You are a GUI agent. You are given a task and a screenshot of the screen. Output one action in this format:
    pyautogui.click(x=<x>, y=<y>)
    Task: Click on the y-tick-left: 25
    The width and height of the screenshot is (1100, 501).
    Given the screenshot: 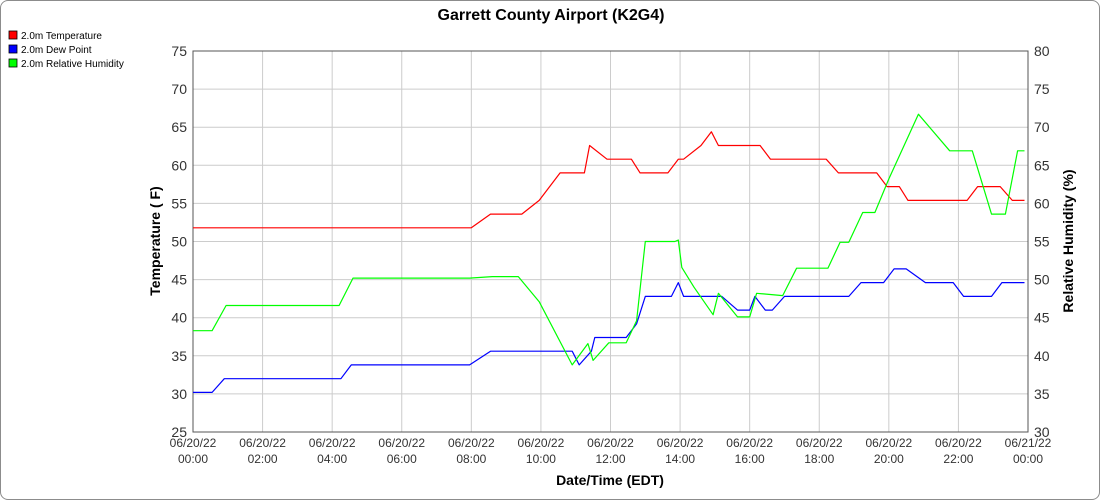 What is the action you would take?
    pyautogui.click(x=179, y=432)
    